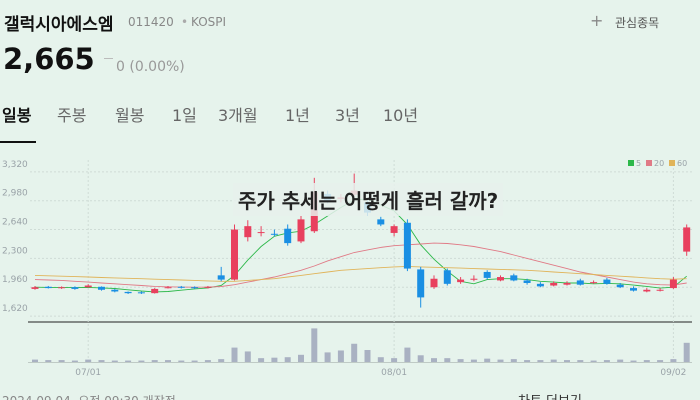 The width and height of the screenshot is (700, 400). I want to click on tab: 1년, so click(297, 115).